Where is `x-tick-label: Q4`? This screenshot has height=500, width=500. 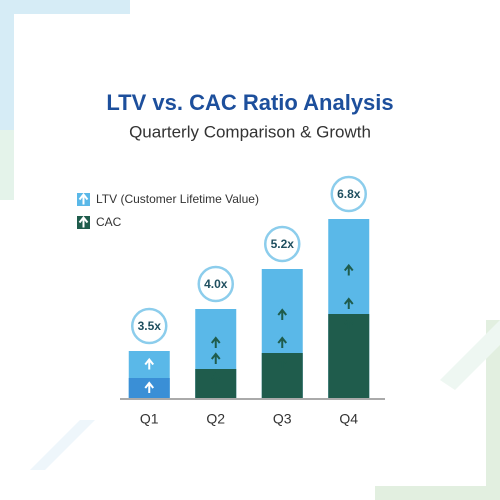 x-tick-label: Q4 is located at coordinates (348, 419).